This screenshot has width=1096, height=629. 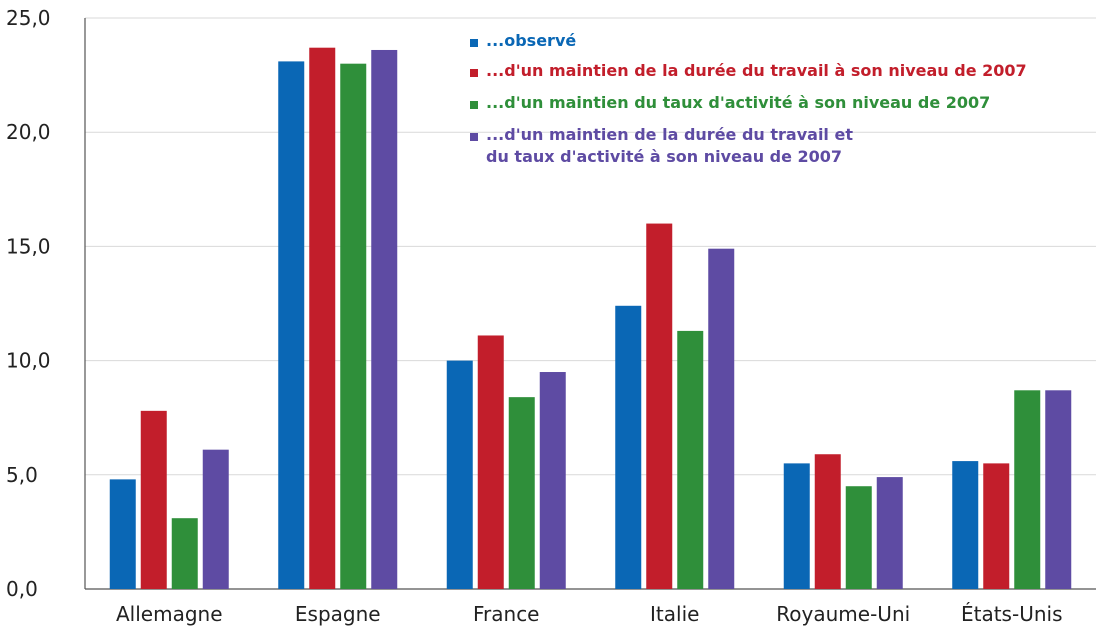 I want to click on x-tick-label: France, so click(x=506, y=614).